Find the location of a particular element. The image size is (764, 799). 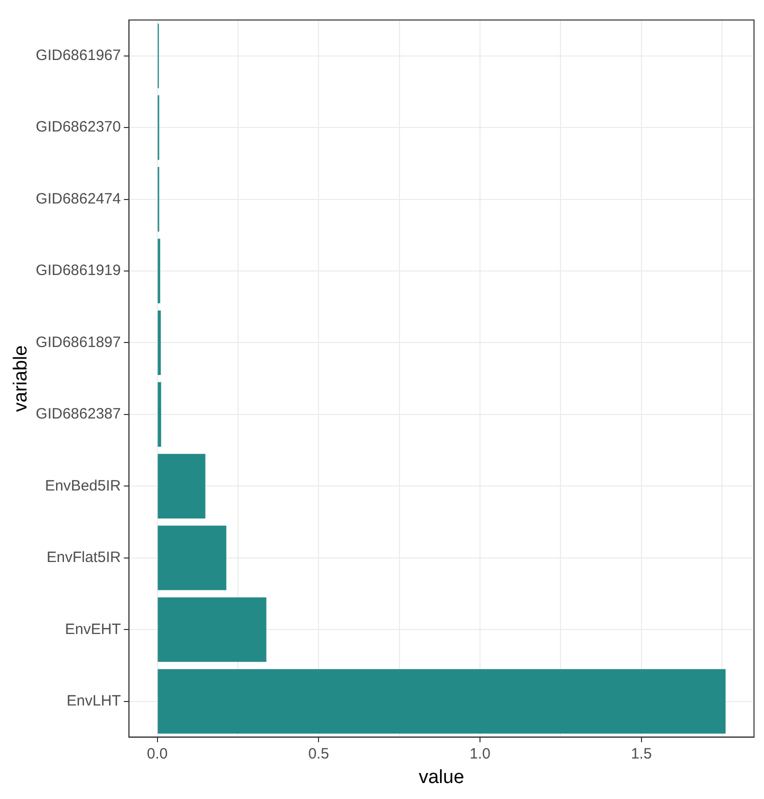

y-tick-label: EnvBed5IR is located at coordinates (83, 485).